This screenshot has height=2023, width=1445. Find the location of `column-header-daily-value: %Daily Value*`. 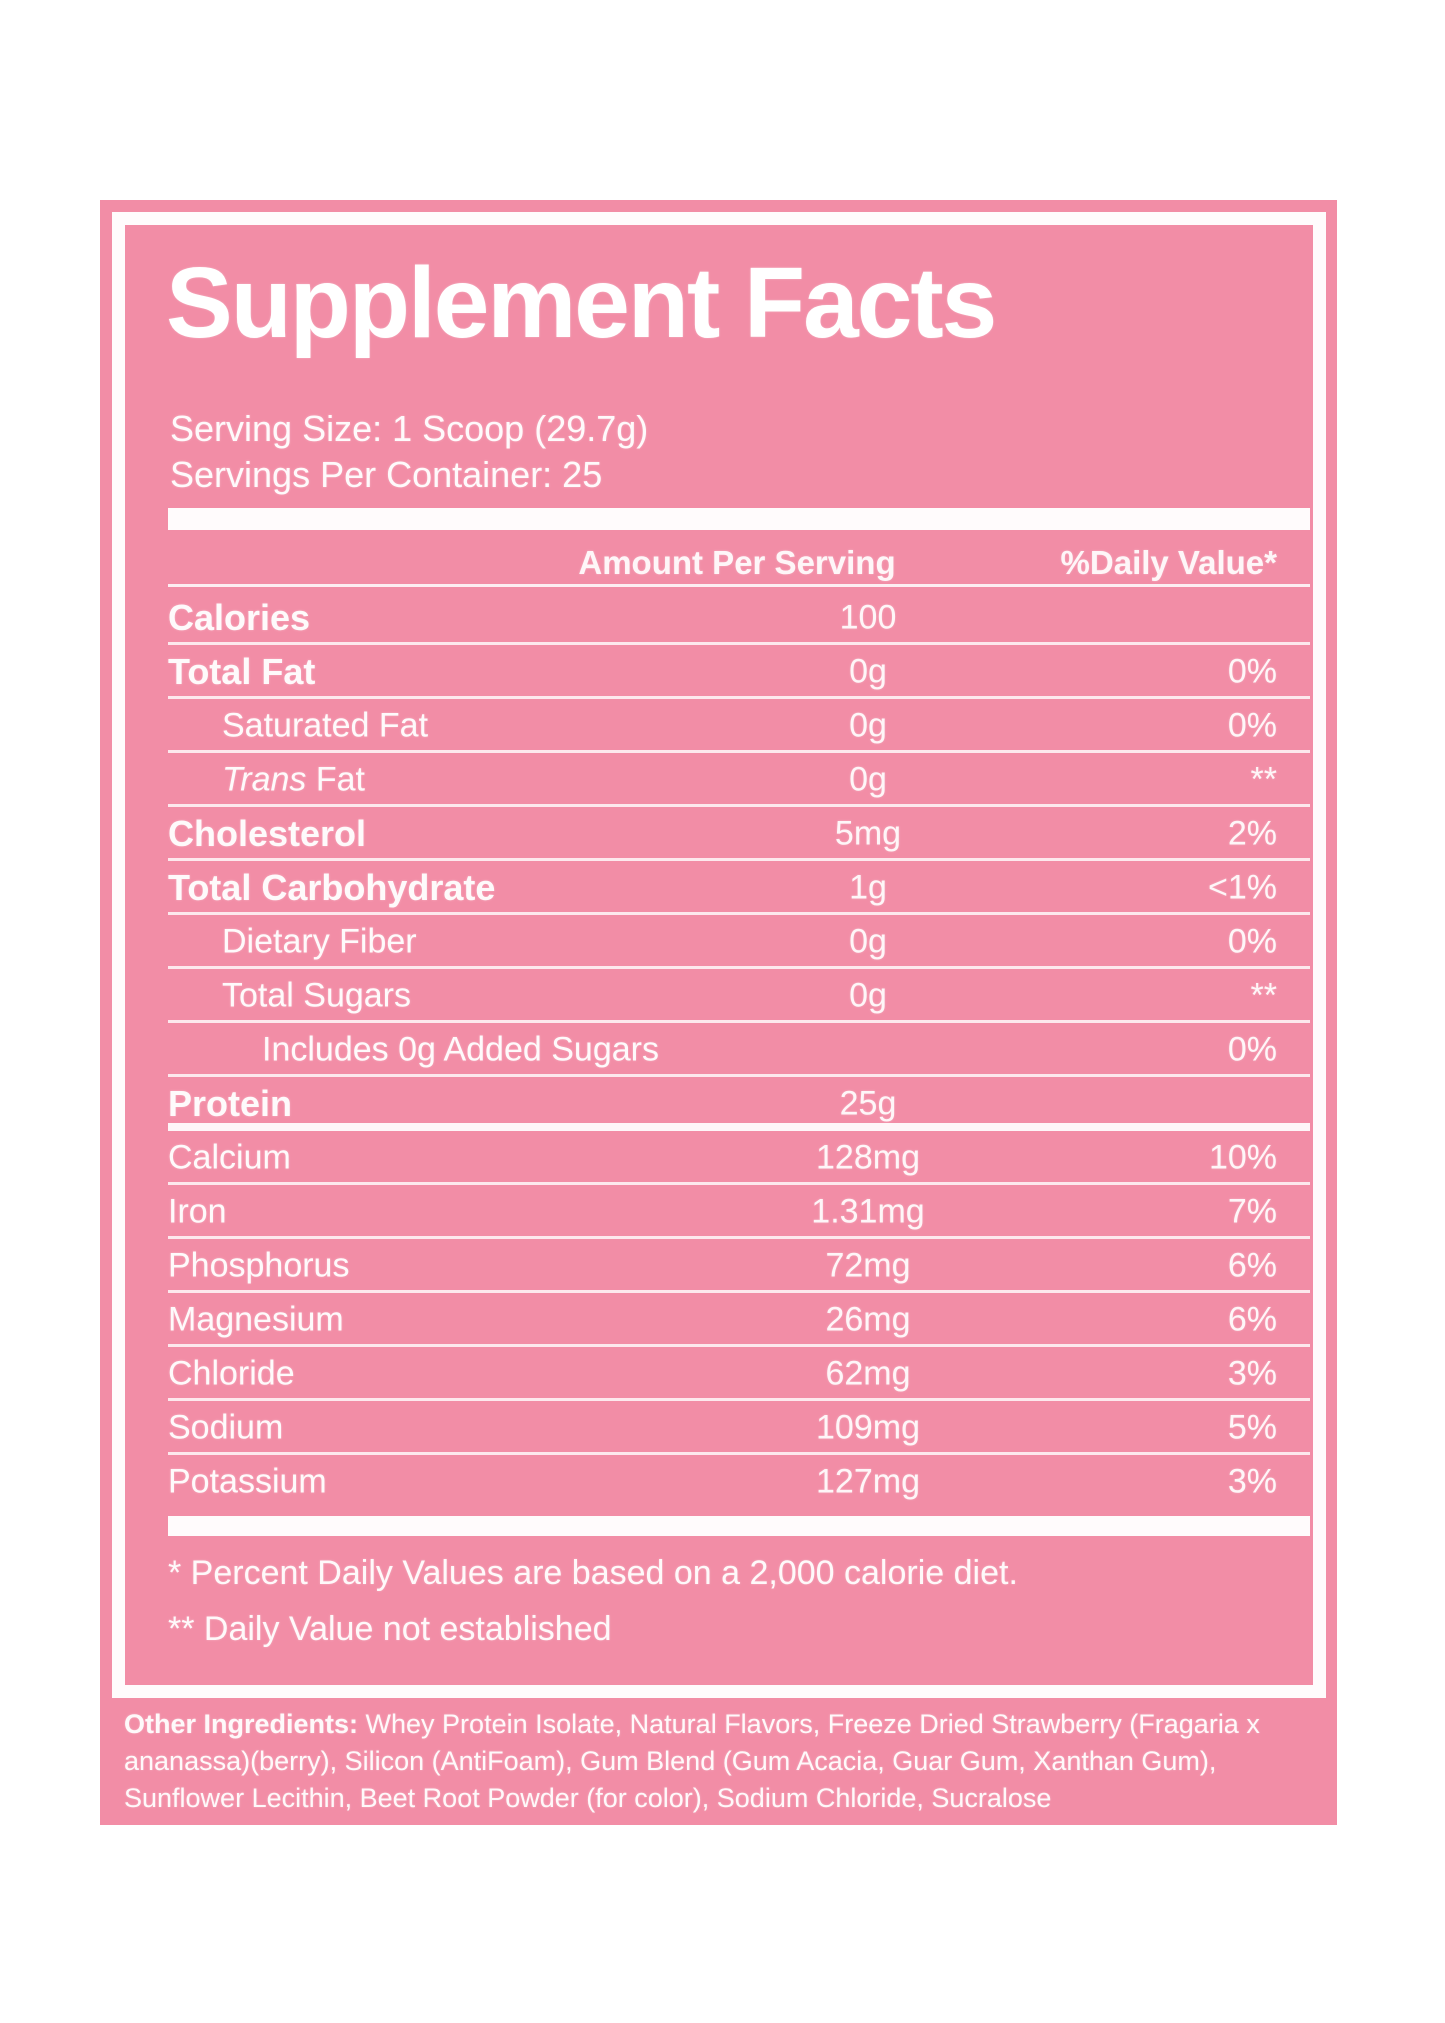

column-header-daily-value: %Daily Value* is located at coordinates (1168, 562).